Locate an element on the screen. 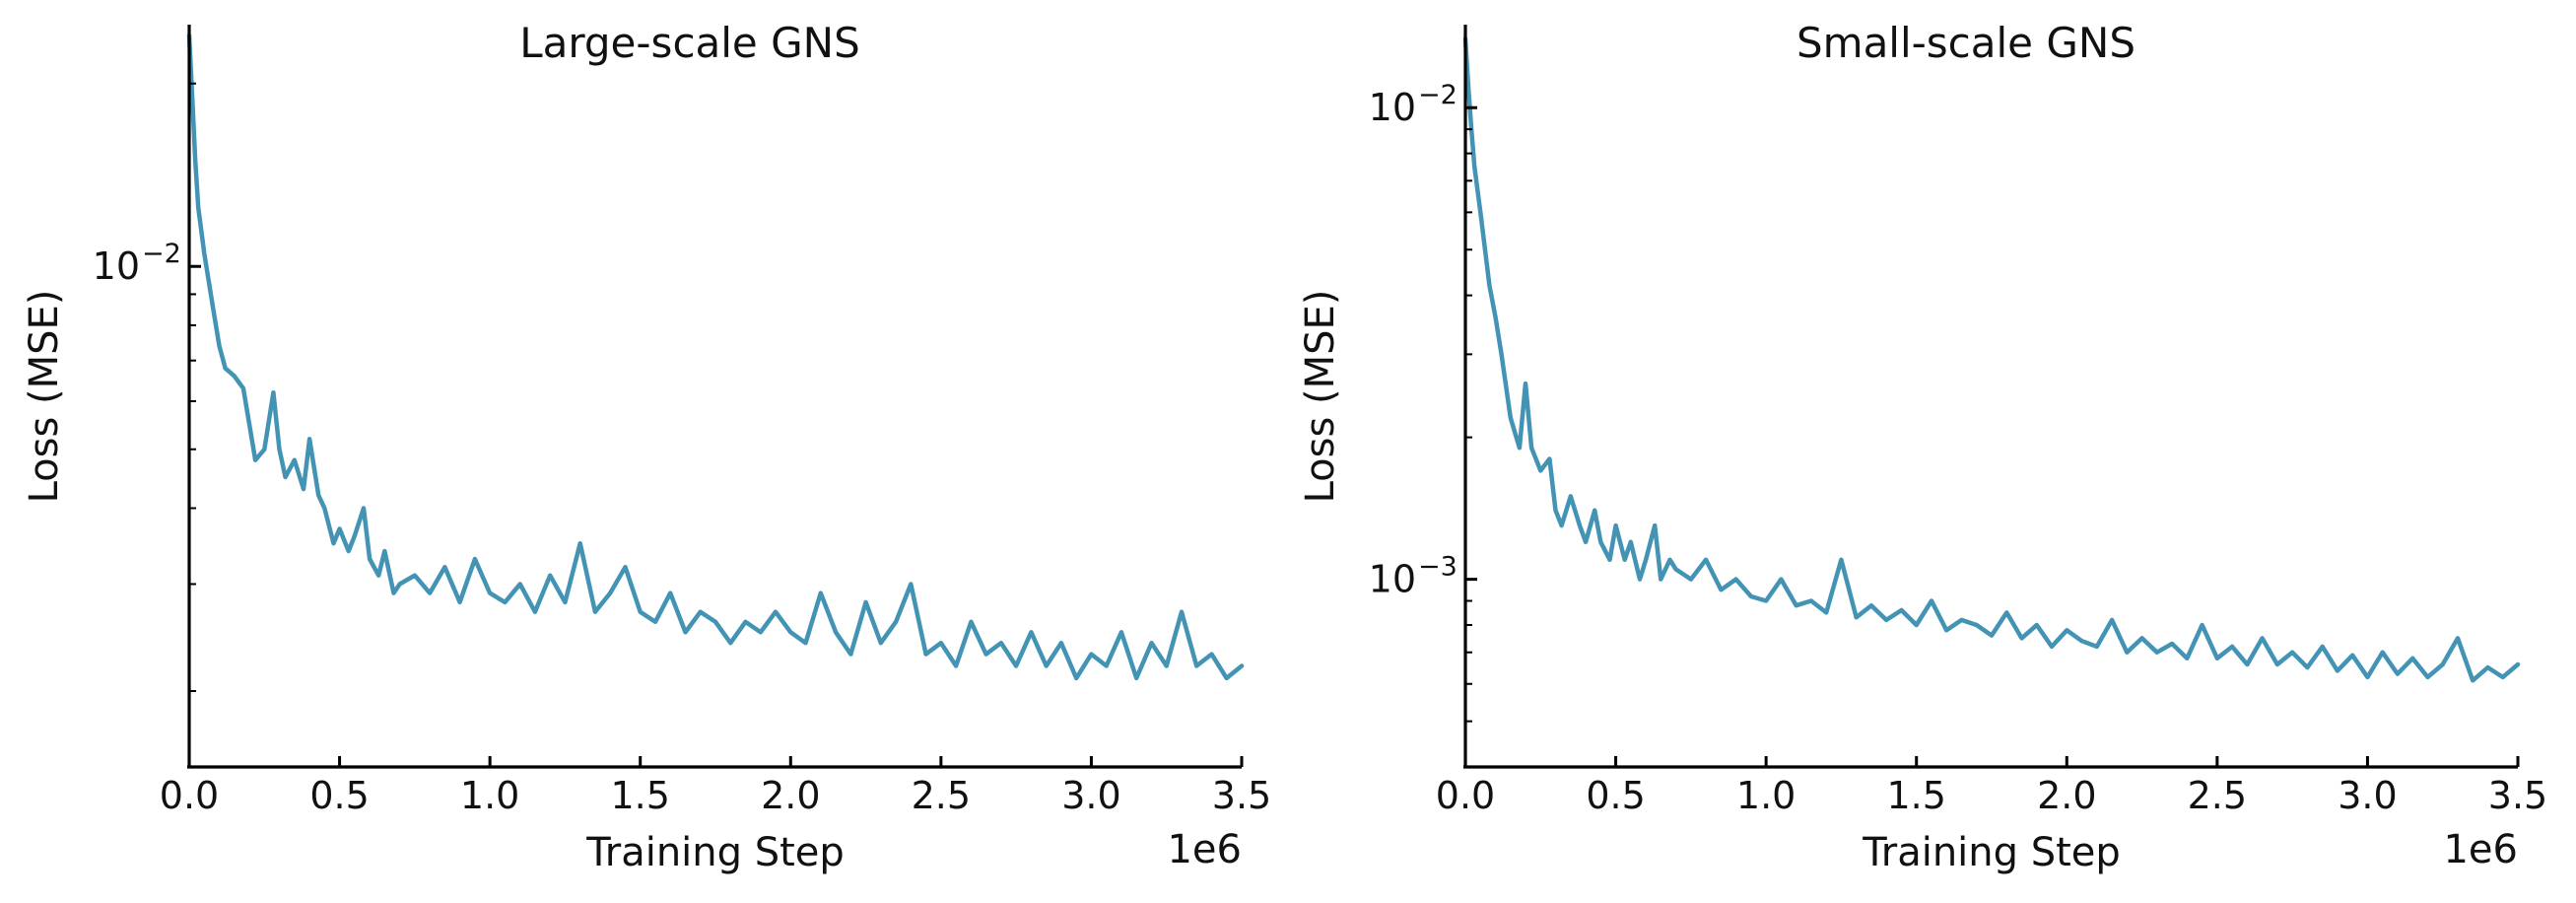 The image size is (2576, 903). y-axis-ticks: 10−310−2 is located at coordinates (1423, 402).